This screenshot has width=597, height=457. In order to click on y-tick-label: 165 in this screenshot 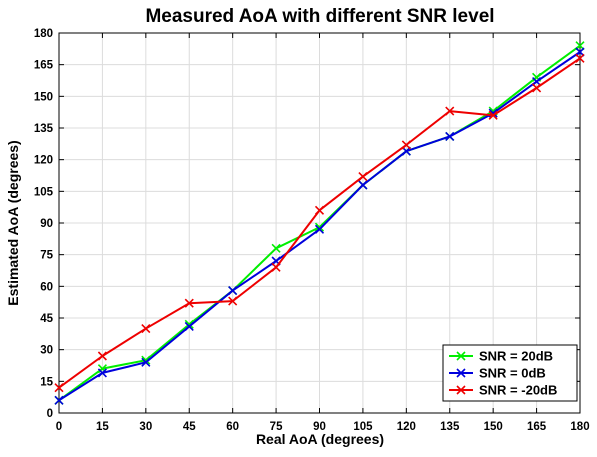, I will do `click(44, 66)`.